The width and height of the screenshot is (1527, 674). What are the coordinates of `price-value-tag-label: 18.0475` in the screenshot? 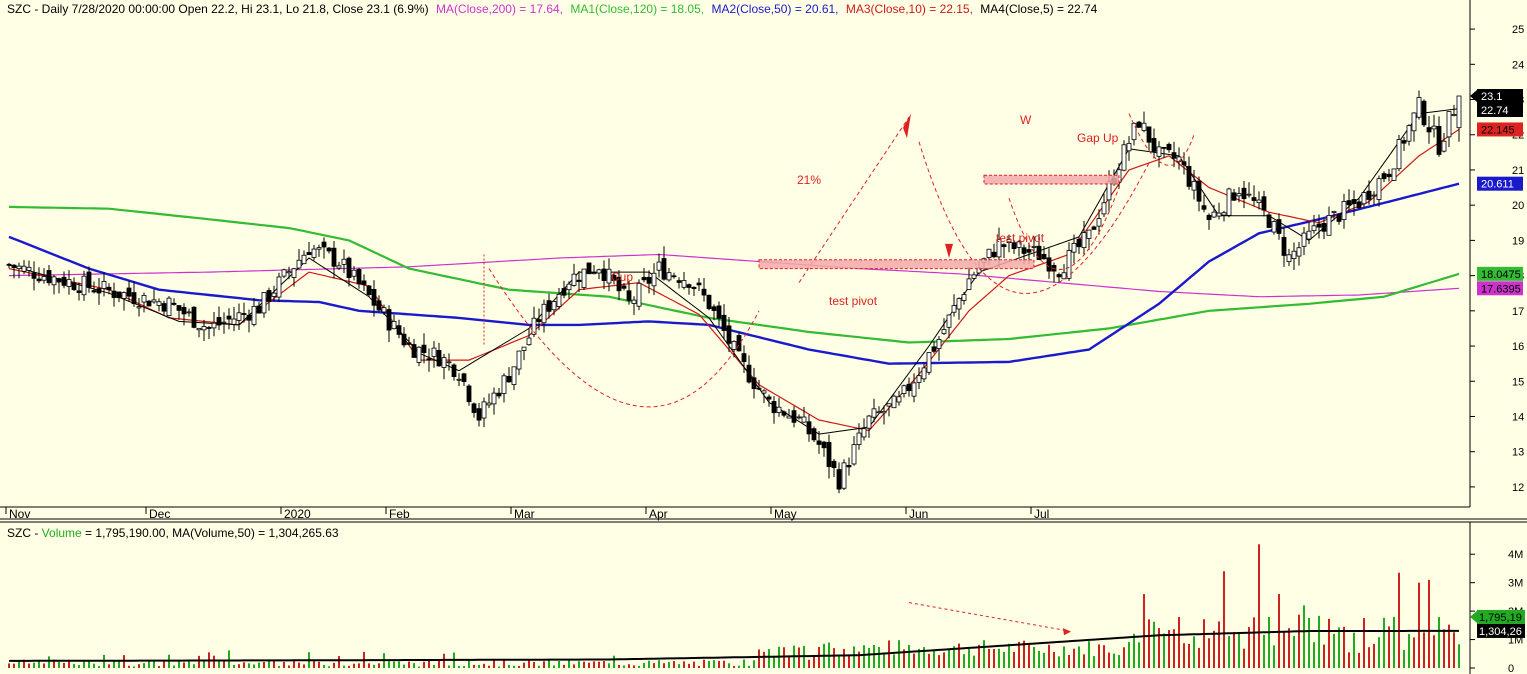 It's located at (1501, 275).